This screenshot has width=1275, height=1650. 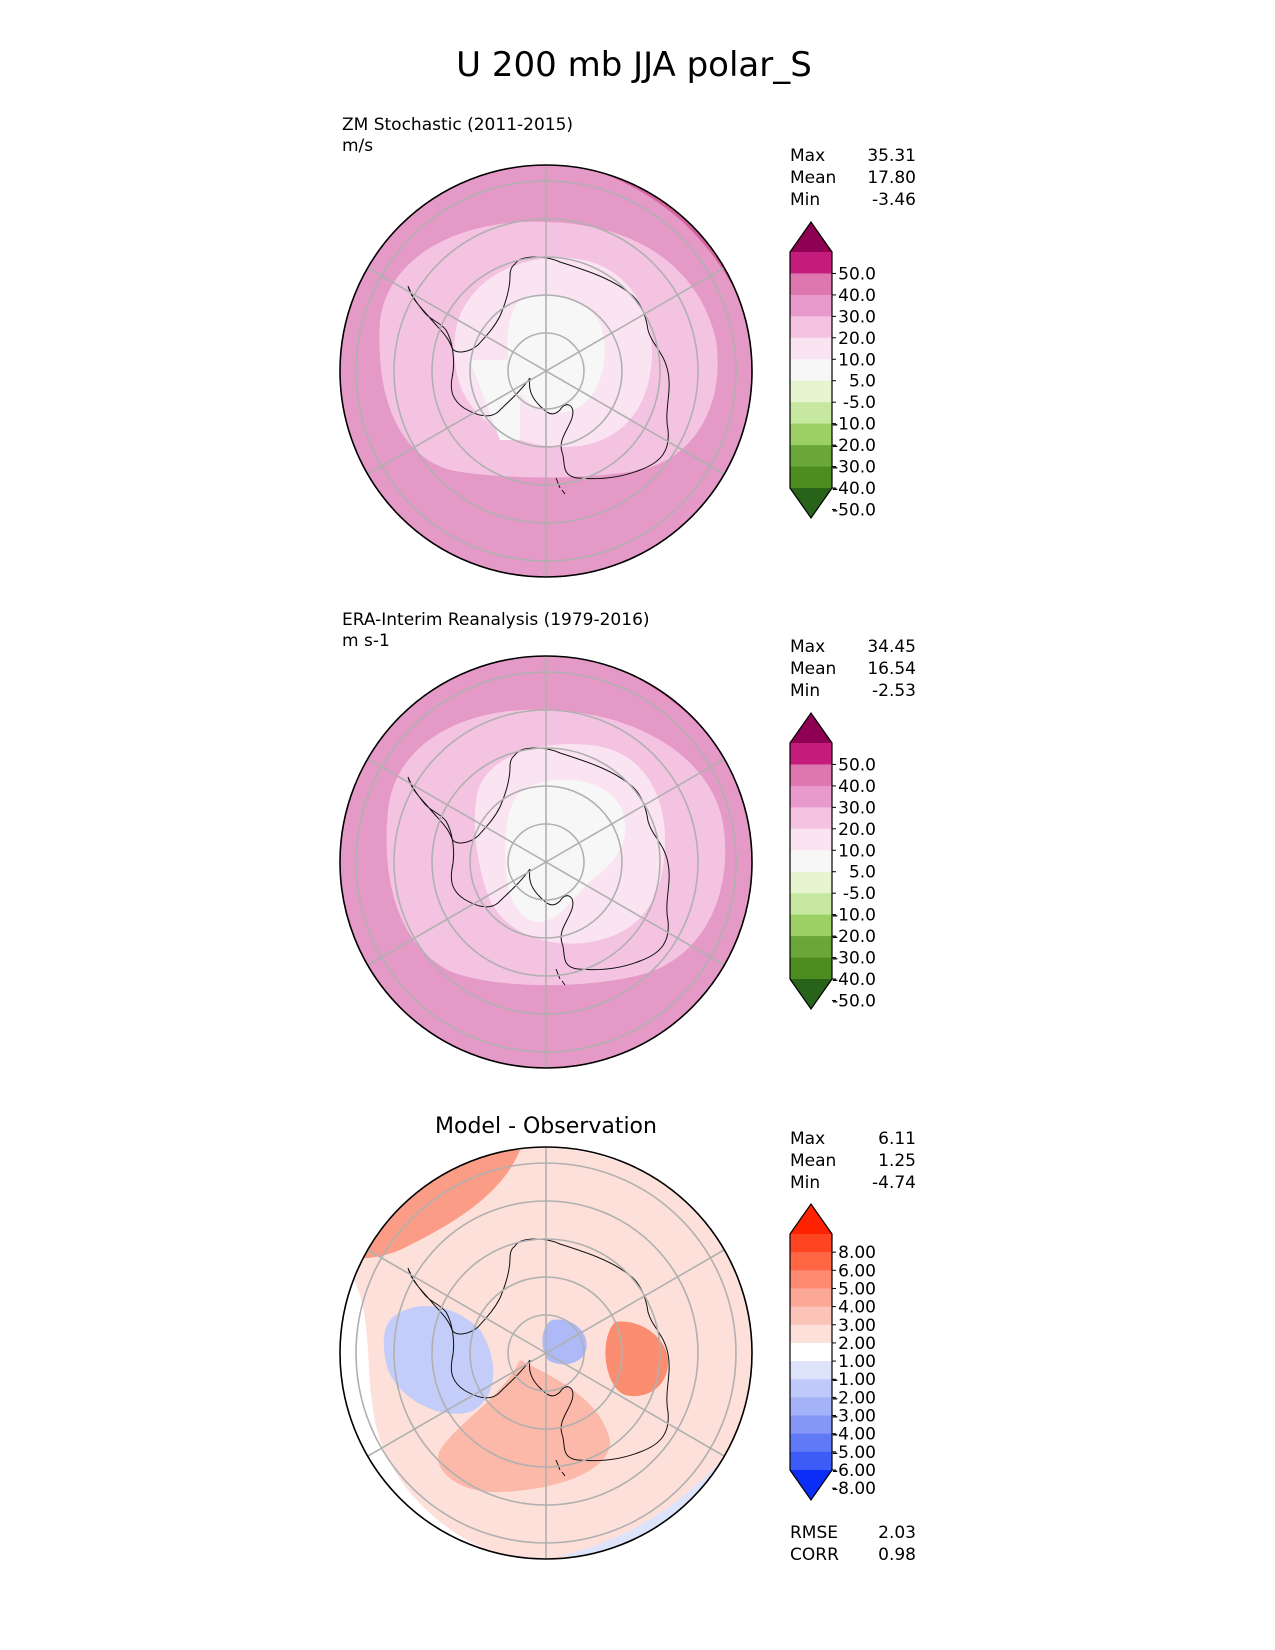 I want to click on stat-min: -2.53, so click(x=894, y=691).